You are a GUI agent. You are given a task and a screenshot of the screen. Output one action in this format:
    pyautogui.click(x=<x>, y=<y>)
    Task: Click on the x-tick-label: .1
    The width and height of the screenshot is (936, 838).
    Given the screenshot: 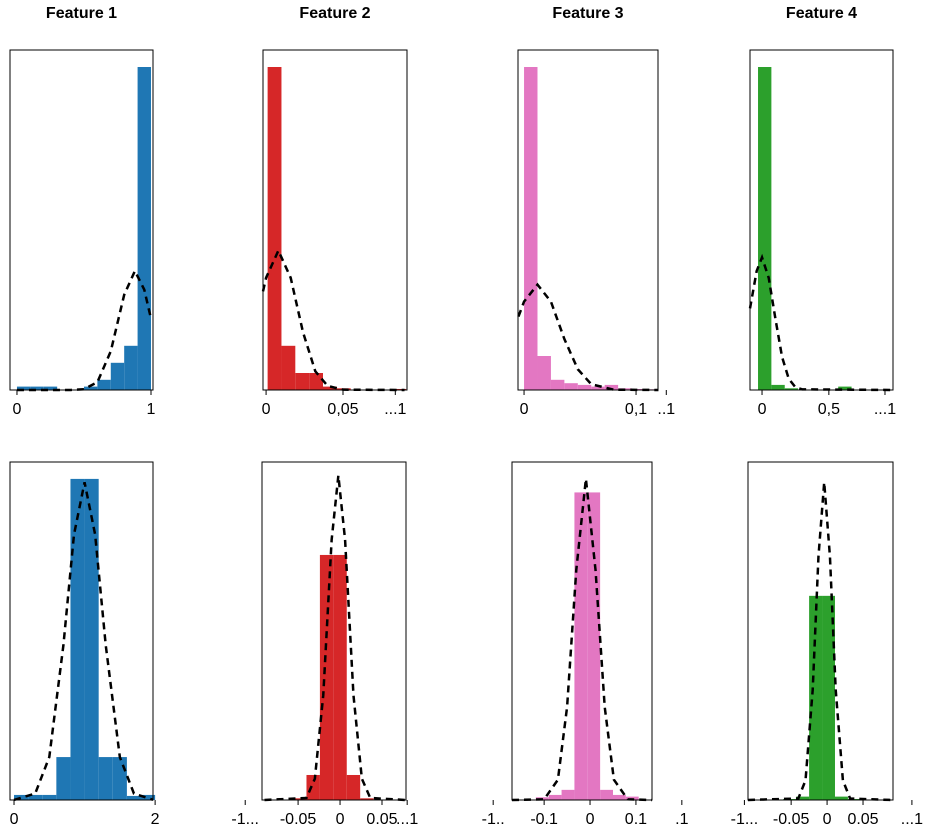 What is the action you would take?
    pyautogui.click(x=681, y=819)
    